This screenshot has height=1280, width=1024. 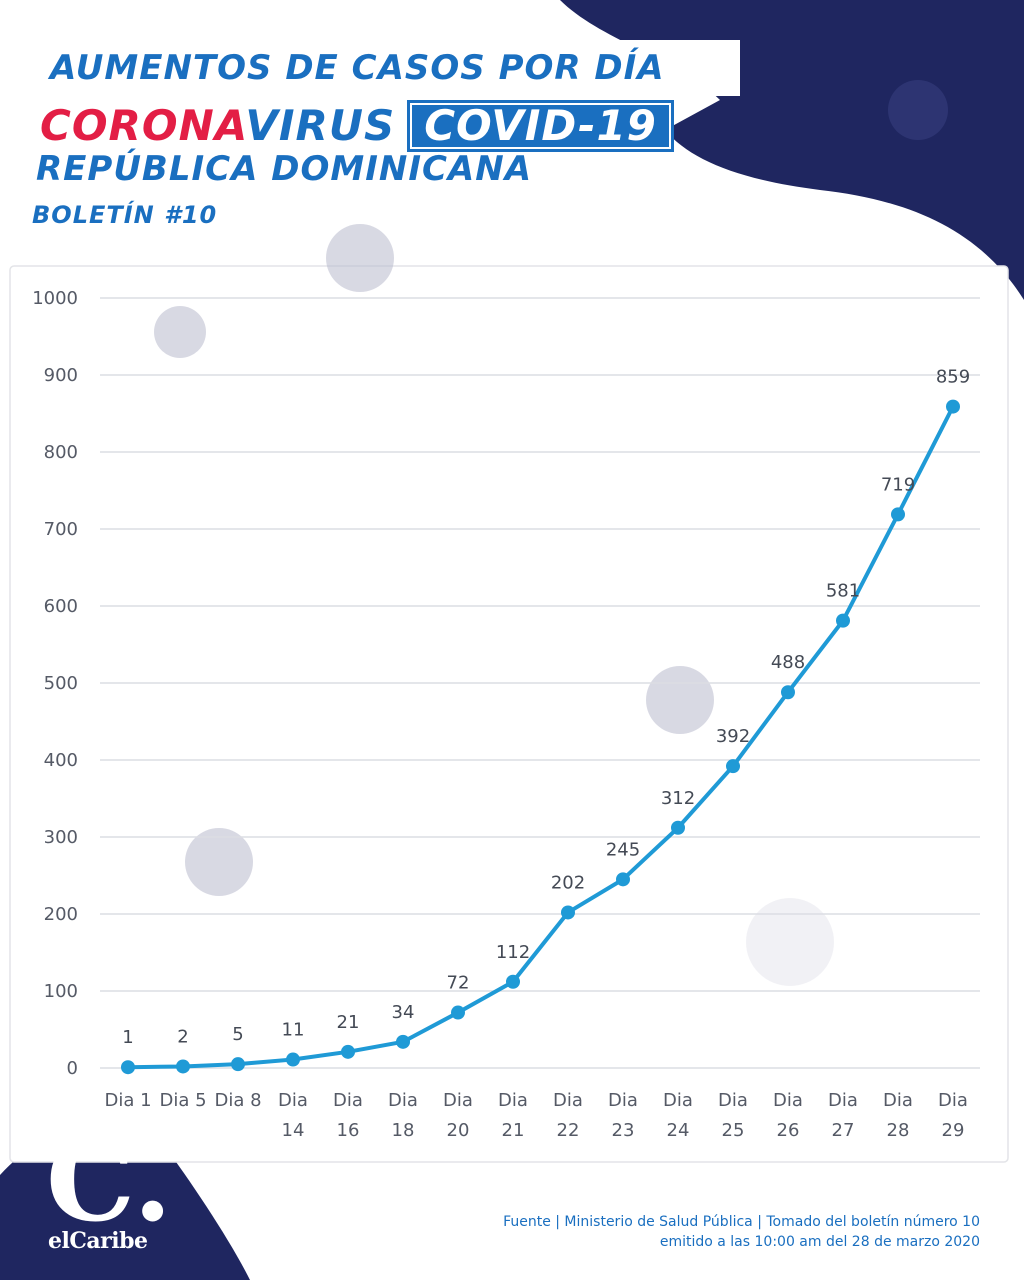 What do you see at coordinates (733, 736) in the screenshot?
I see `data-label: 392` at bounding box center [733, 736].